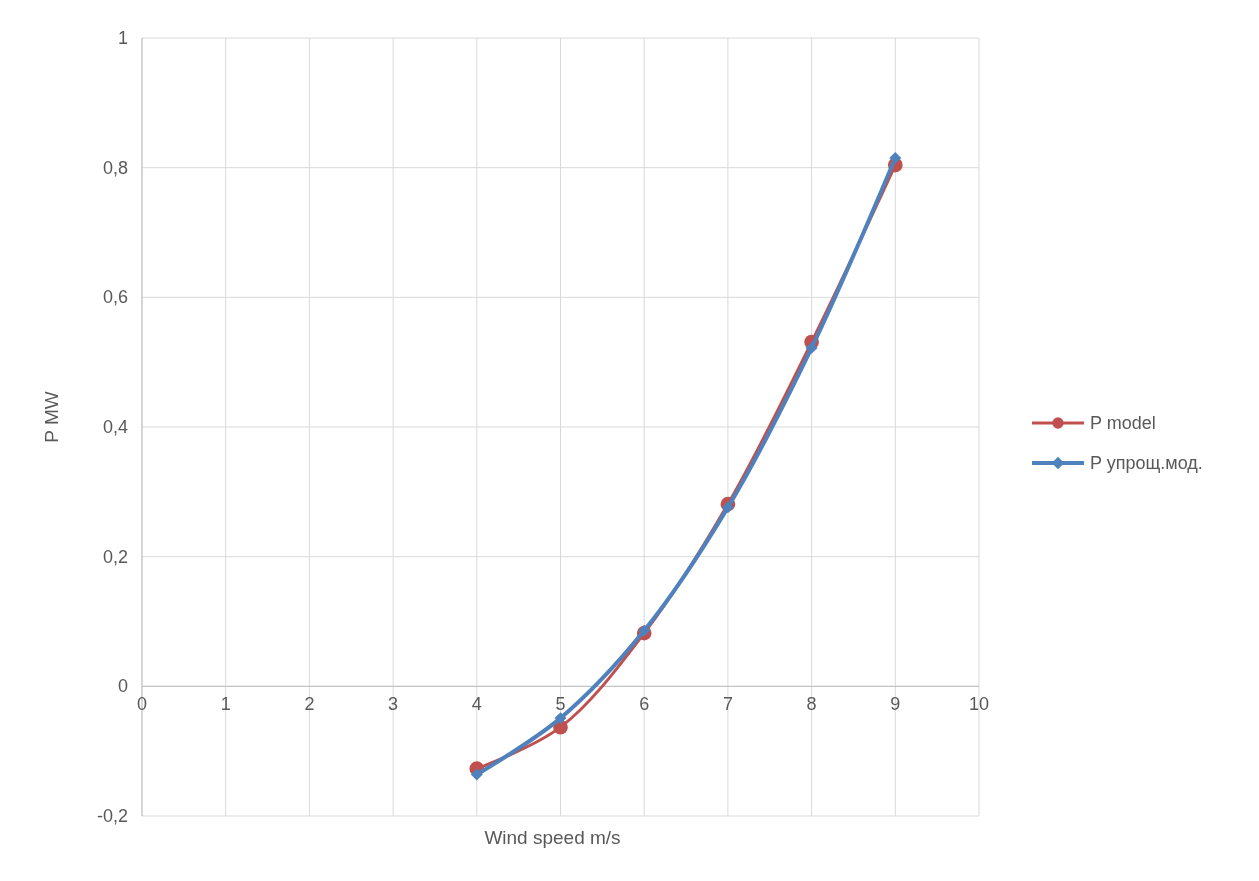  What do you see at coordinates (727, 704) in the screenshot?
I see `x-tick-label: 7` at bounding box center [727, 704].